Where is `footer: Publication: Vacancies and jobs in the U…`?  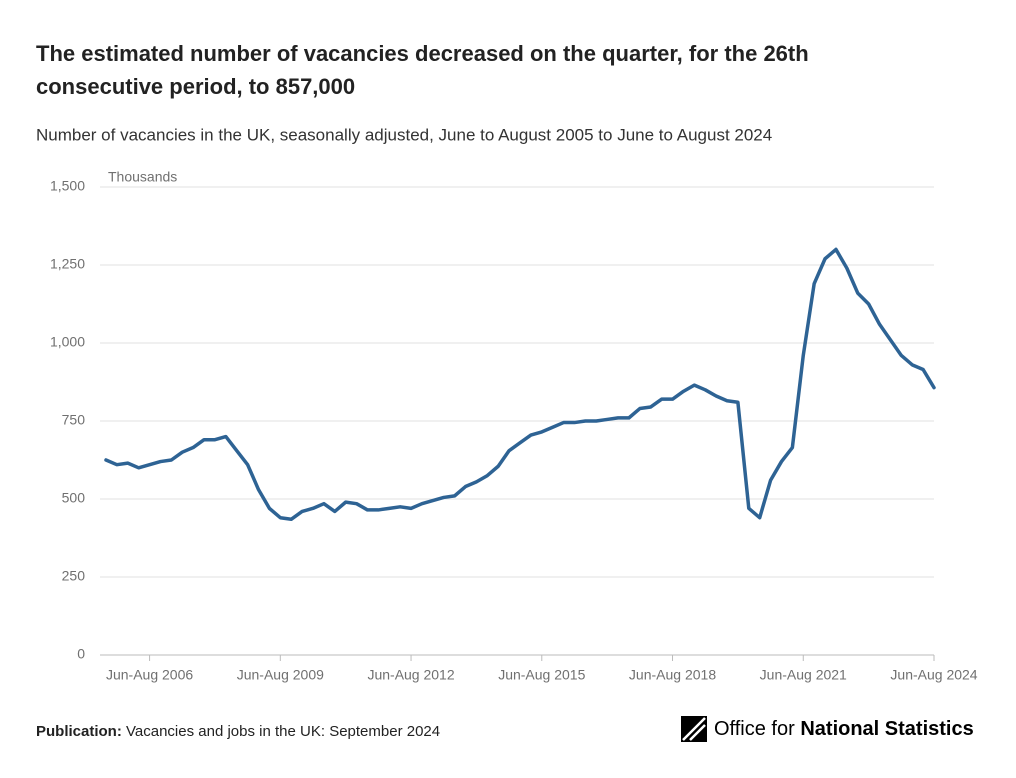 footer: Publication: Vacancies and jobs in the U… is located at coordinates (238, 731).